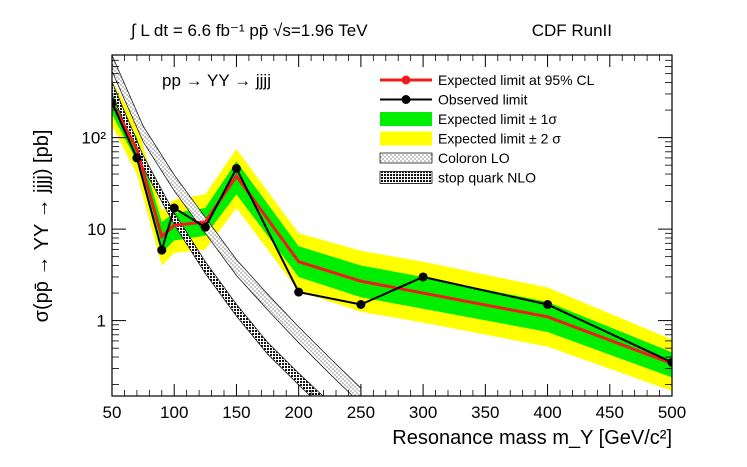  I want to click on legend-coloron-swatch, so click(406, 158).